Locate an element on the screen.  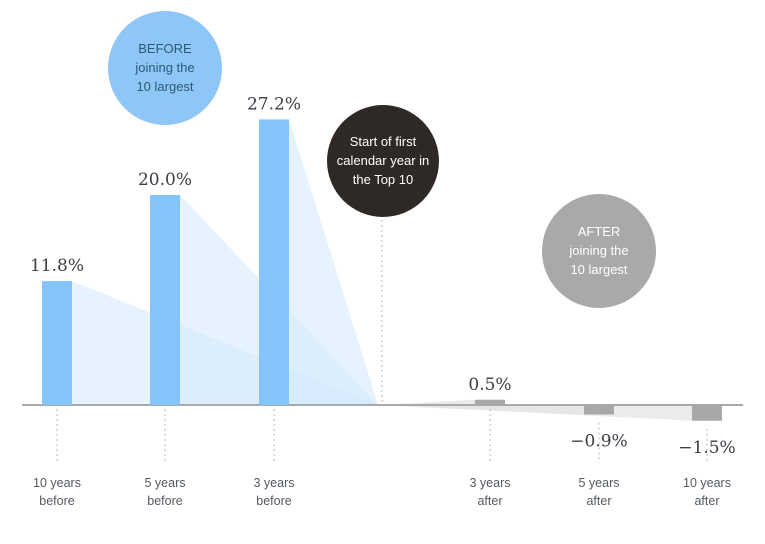
category-label-0-line1: 10 years is located at coordinates (57, 483).